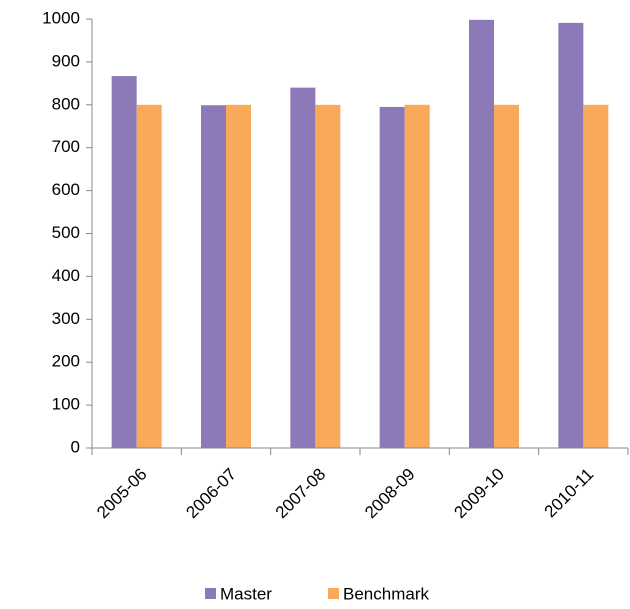 This screenshot has height=609, width=630. I want to click on x-tick-label: 2008-09, so click(390, 494).